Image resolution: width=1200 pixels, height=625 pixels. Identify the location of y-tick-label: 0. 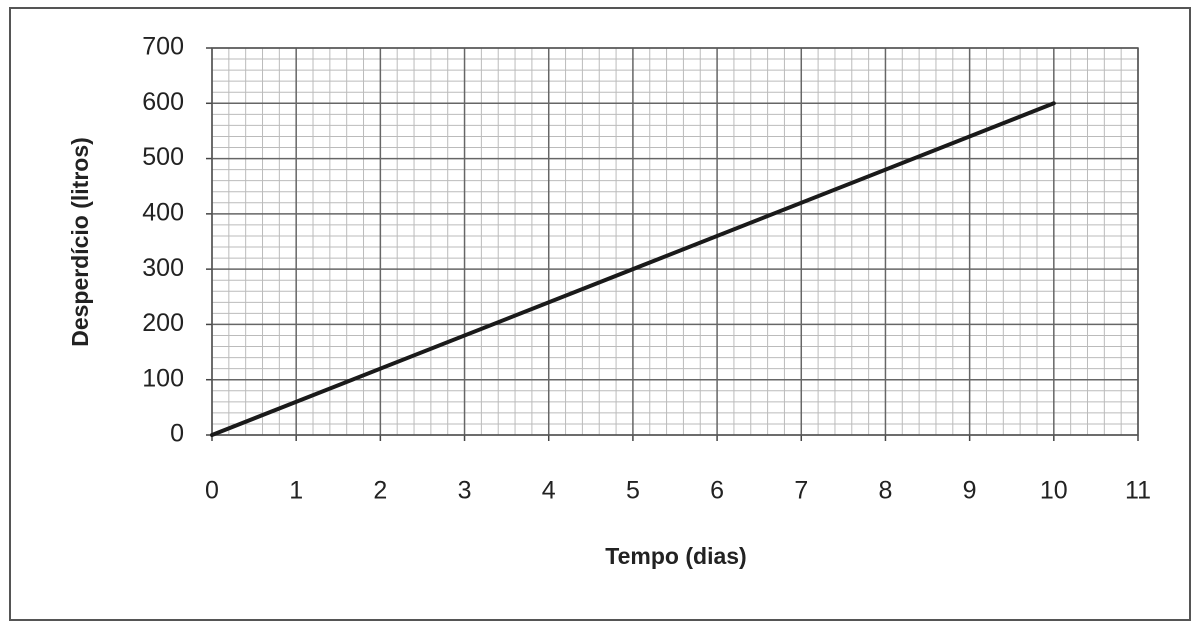
(177, 434).